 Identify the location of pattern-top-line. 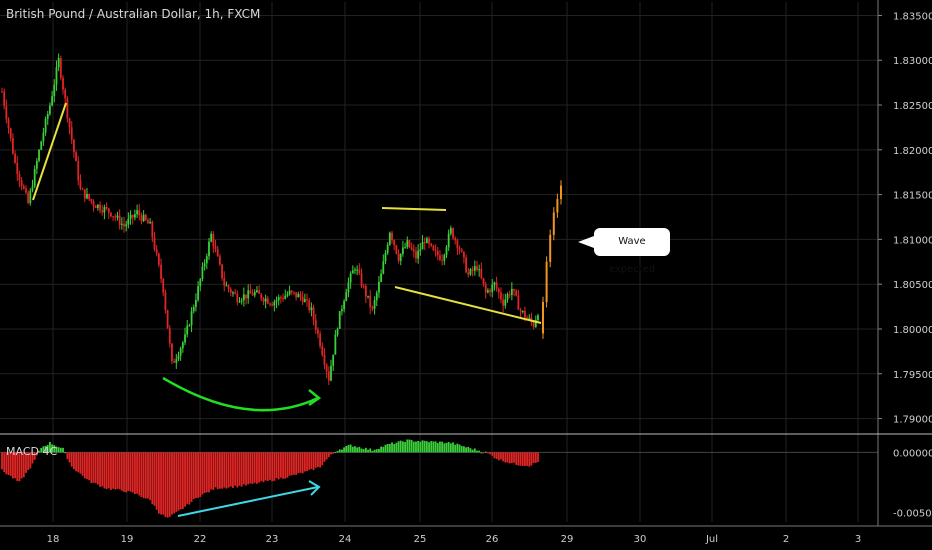
(414, 209).